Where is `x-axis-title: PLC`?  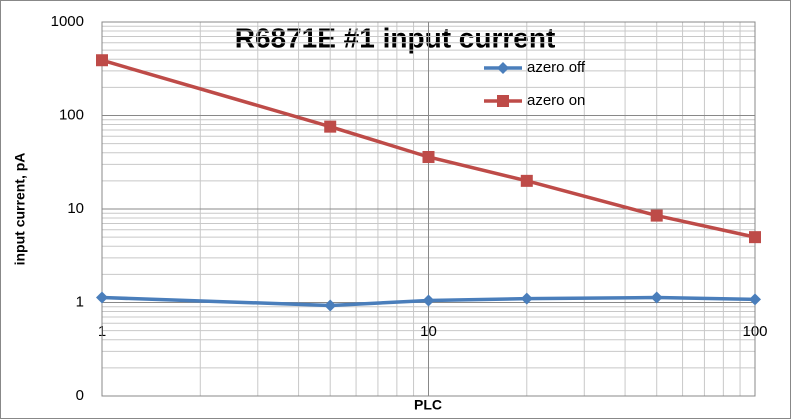
x-axis-title: PLC is located at coordinates (428, 405).